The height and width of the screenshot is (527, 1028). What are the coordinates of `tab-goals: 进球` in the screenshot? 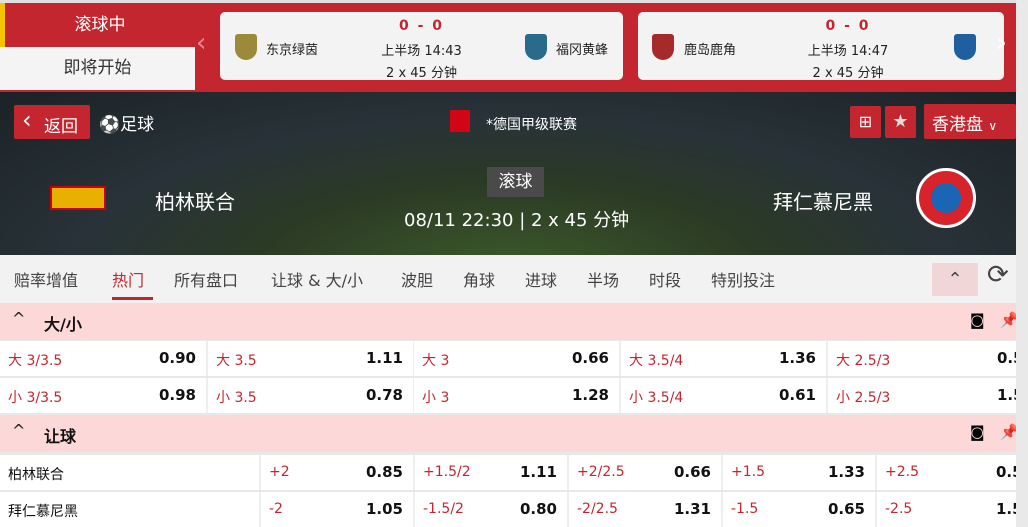 It's located at (541, 280).